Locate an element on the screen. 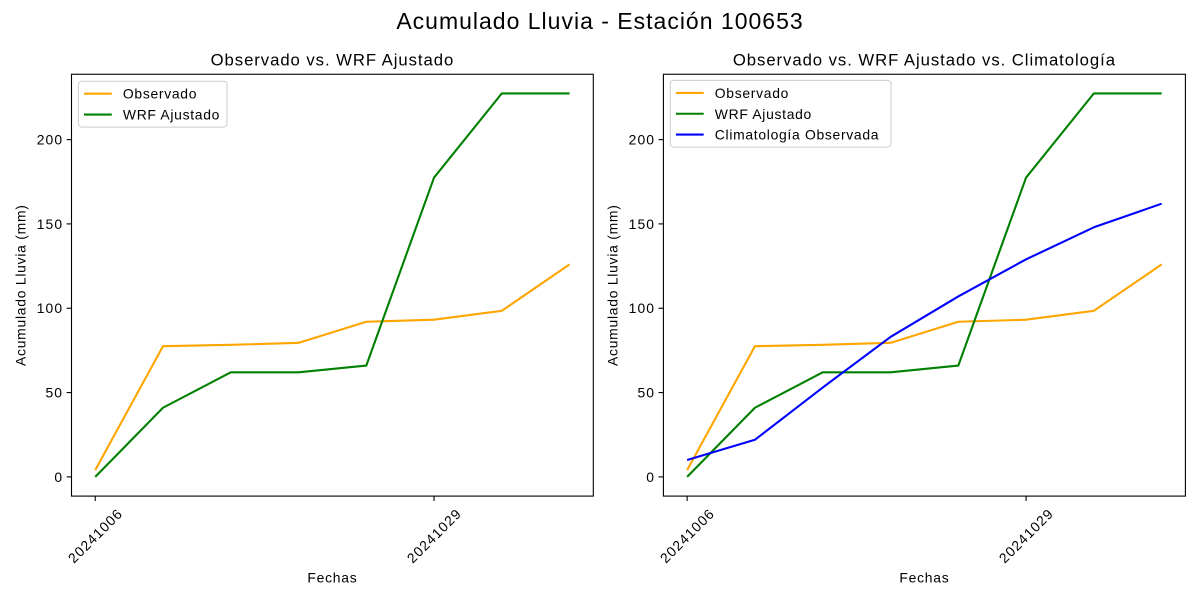  svg-text:Acumulado Lluvia - Estación 10: Acumulado Lluvia - Estación 100653 is located at coordinates (599, 21).